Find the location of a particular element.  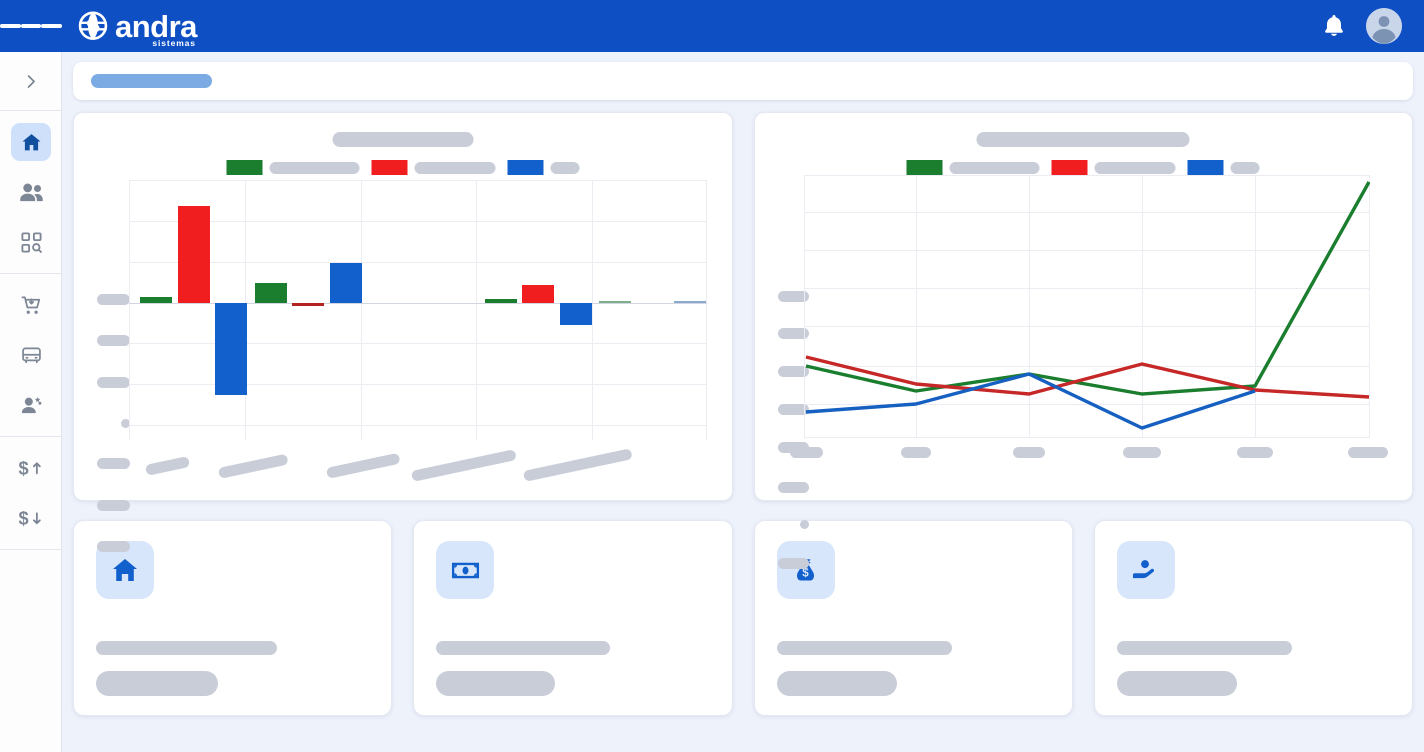

sidebar-item-expenses: $ is located at coordinates (31, 518).